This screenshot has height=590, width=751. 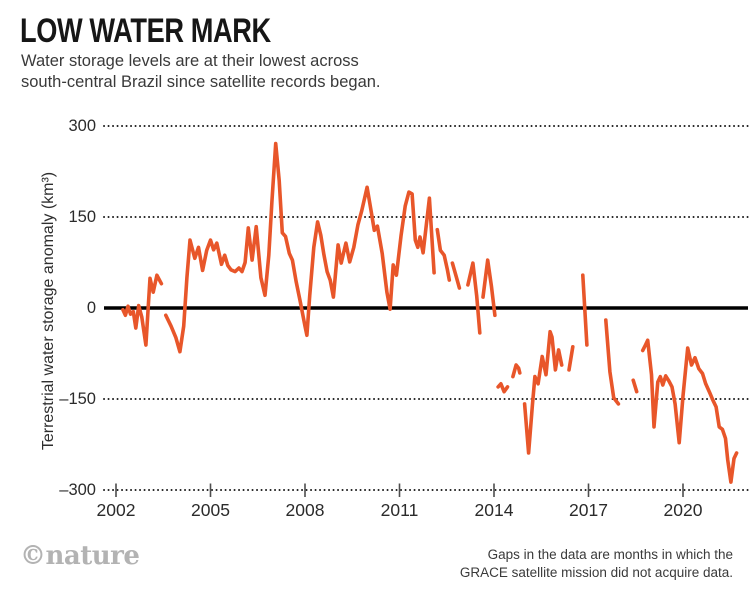 What do you see at coordinates (210, 510) in the screenshot?
I see `x-tick-label: 2005` at bounding box center [210, 510].